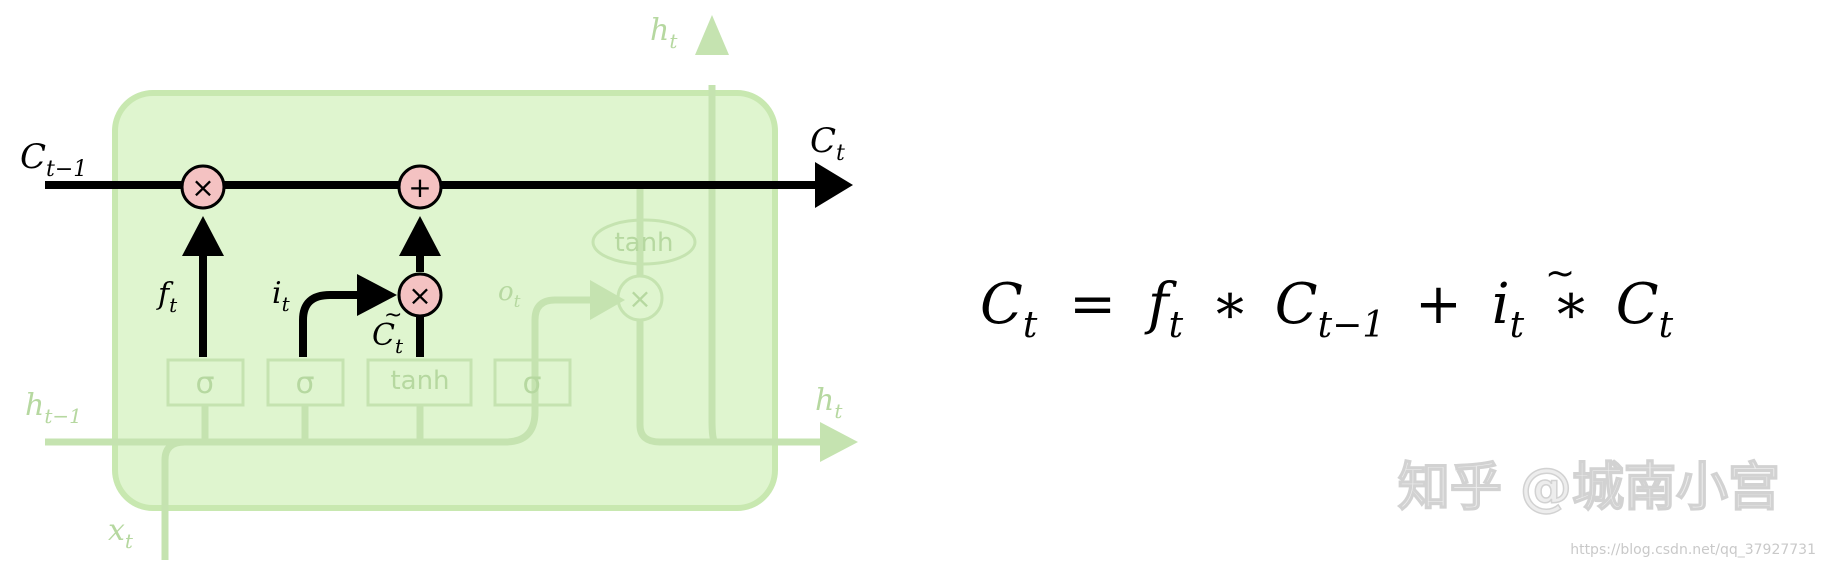 The image size is (1826, 564). I want to click on c-tilde-mark: ~, so click(393, 315).